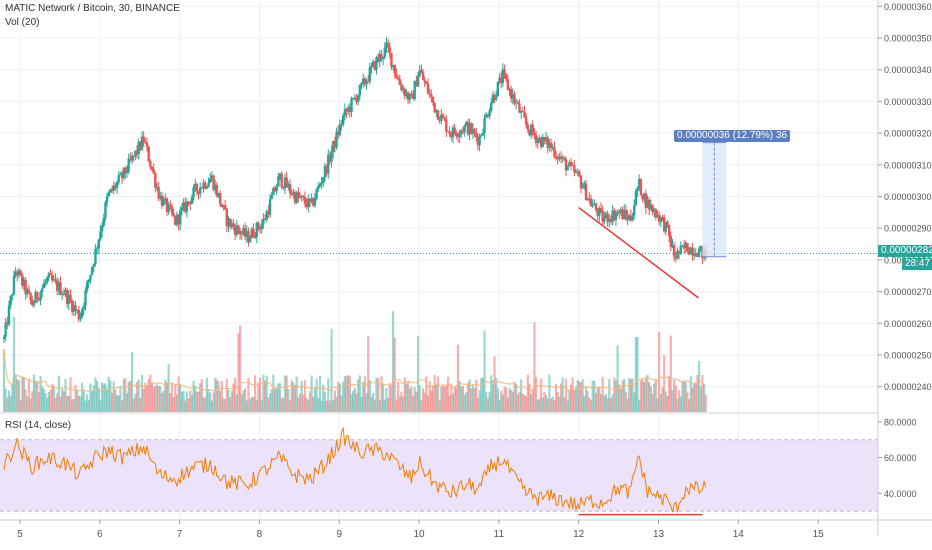 The height and width of the screenshot is (550, 932). I want to click on rsi-label: RSI (14, close), so click(38, 425).